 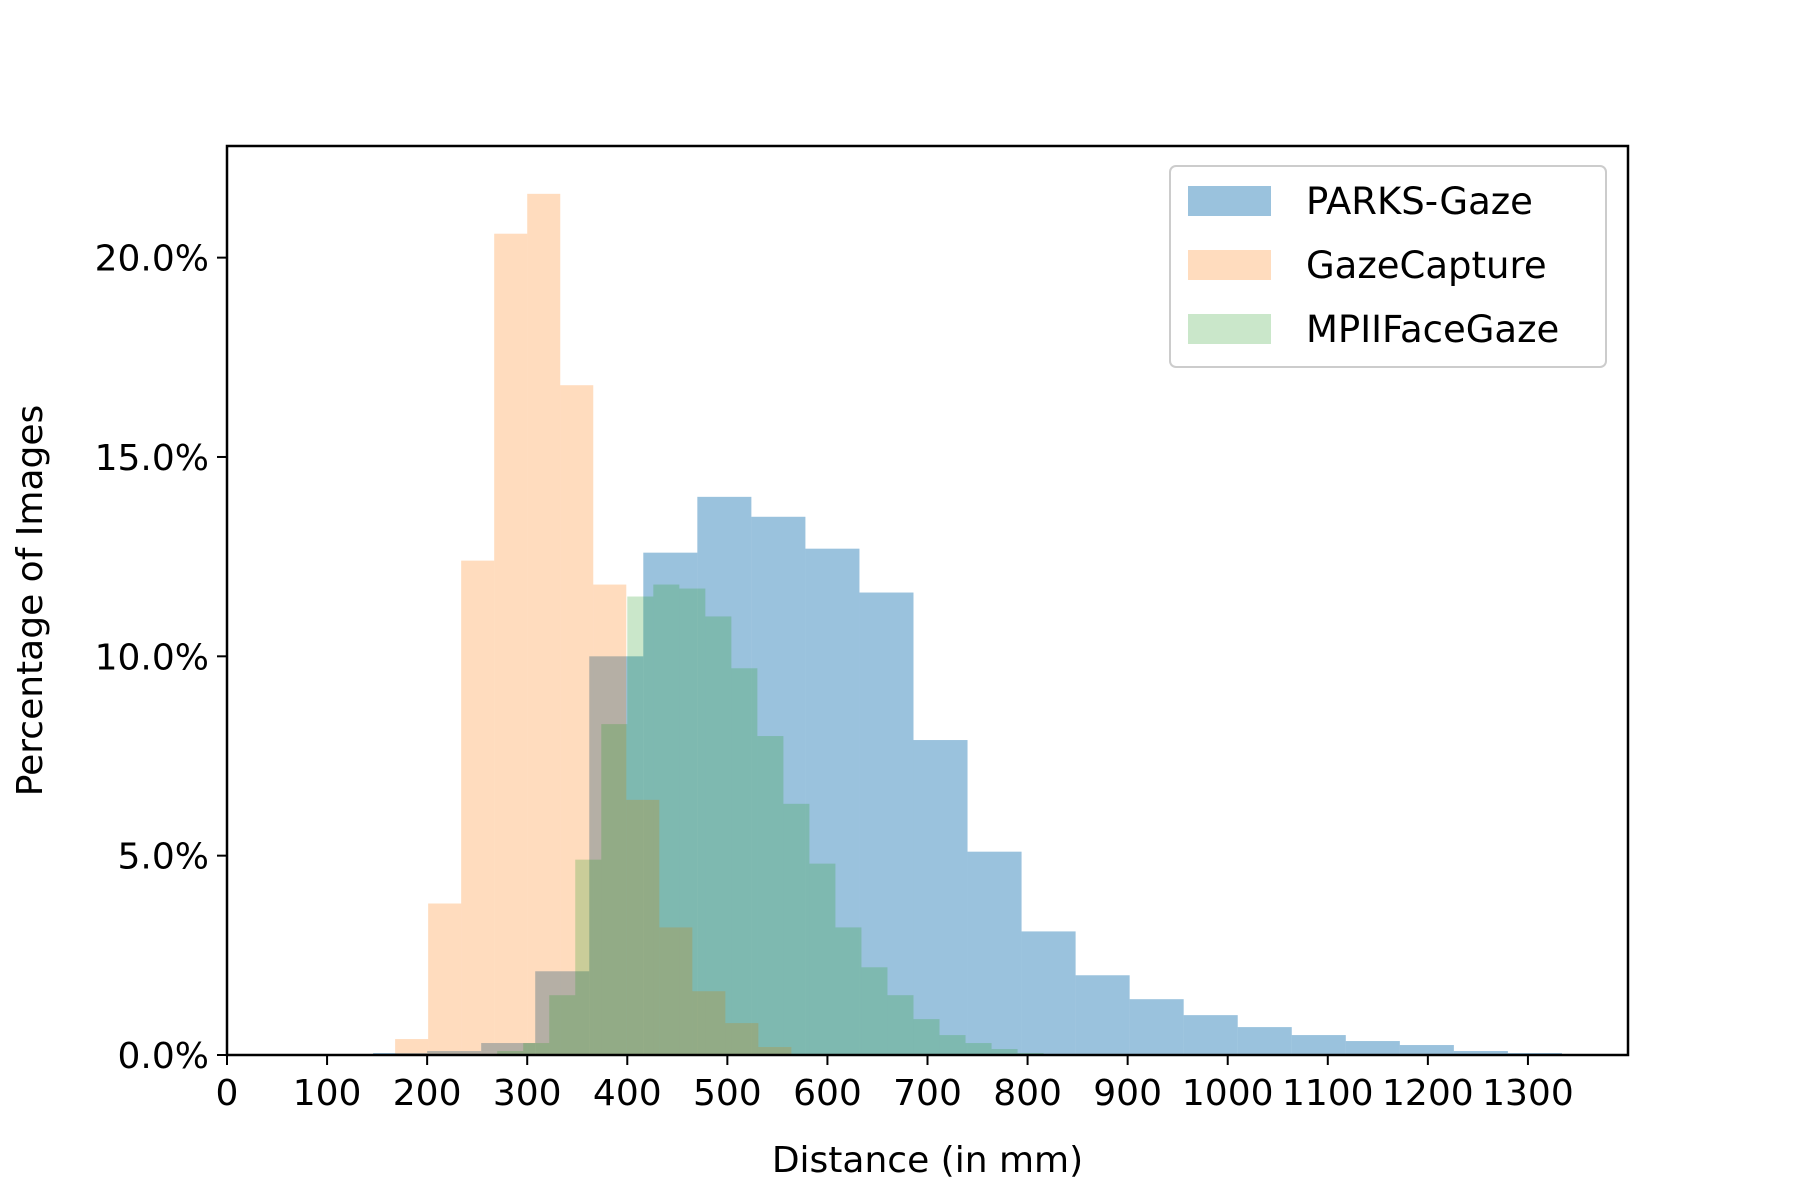 What do you see at coordinates (427, 1093) in the screenshot?
I see `x-tick-label: 200` at bounding box center [427, 1093].